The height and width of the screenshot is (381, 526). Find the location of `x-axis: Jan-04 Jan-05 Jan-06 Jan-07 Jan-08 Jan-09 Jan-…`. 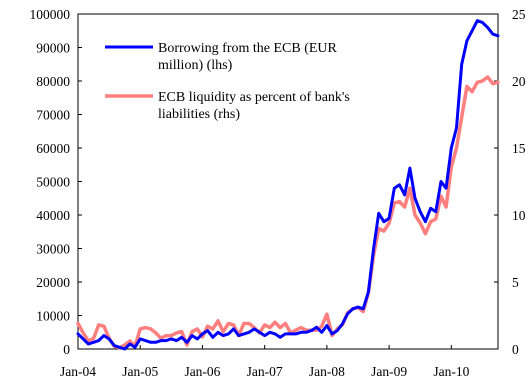

x-axis: Jan-04 Jan-05 Jan-06 Jan-07 Jan-08 Jan-09 Jan-… is located at coordinates (265, 362).